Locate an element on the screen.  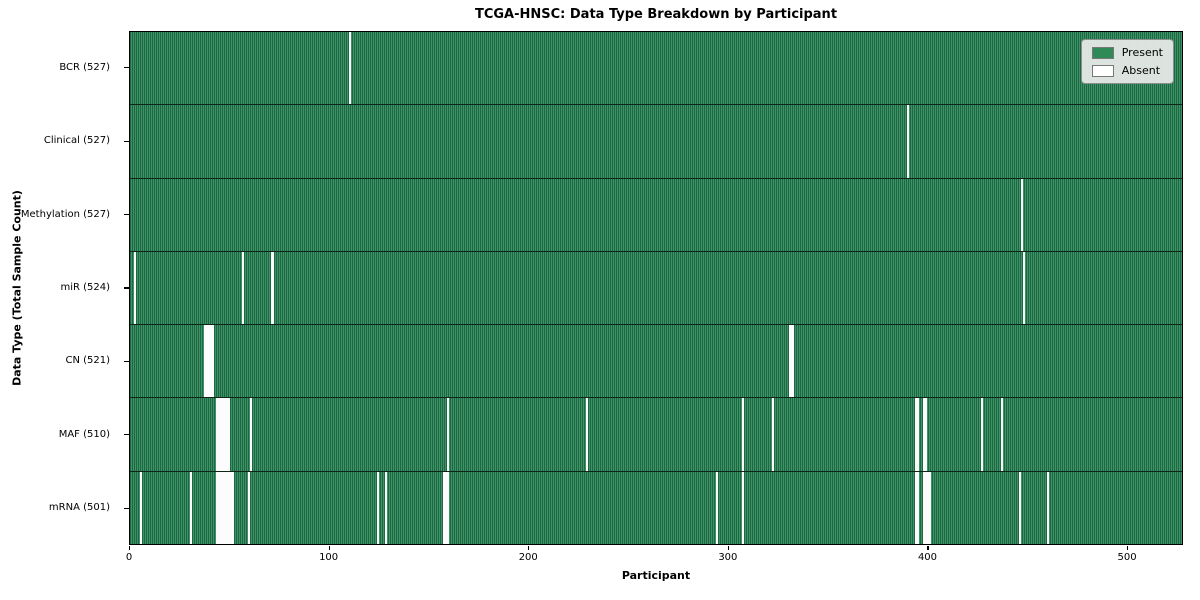
legend-entry-present: Present is located at coordinates (1127, 52).